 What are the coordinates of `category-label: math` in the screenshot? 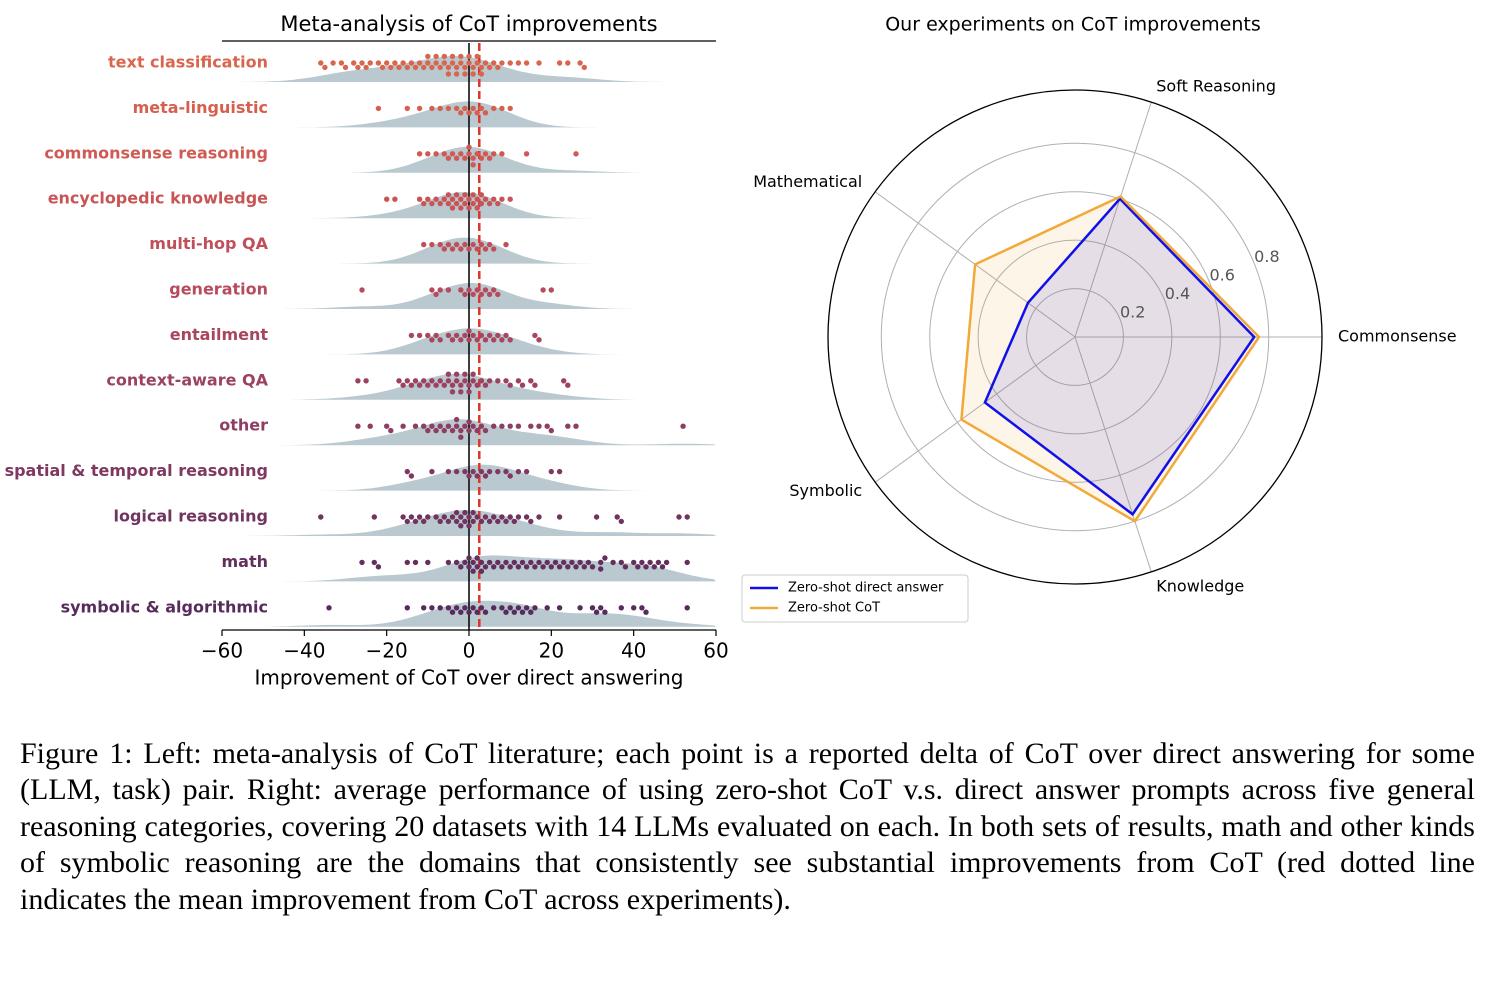 It's located at (244, 561).